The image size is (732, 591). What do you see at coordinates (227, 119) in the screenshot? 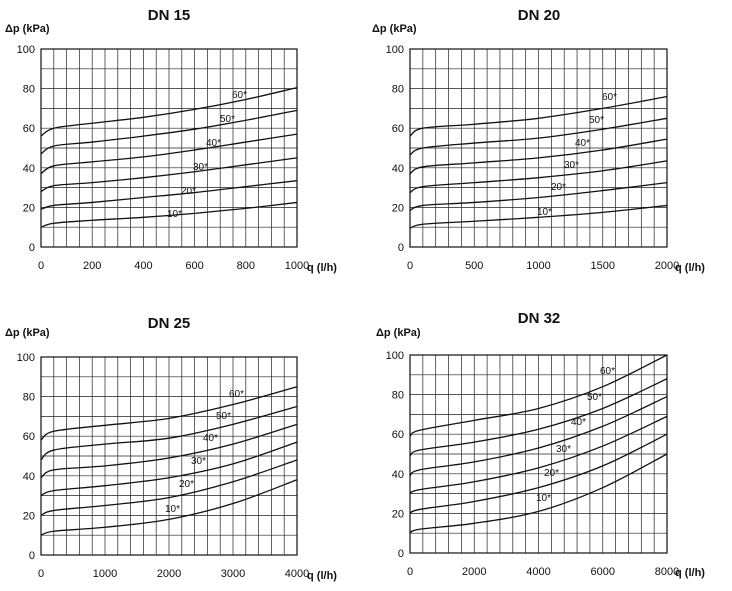
I see `panel-1-curve-label-50: 50*` at bounding box center [227, 119].